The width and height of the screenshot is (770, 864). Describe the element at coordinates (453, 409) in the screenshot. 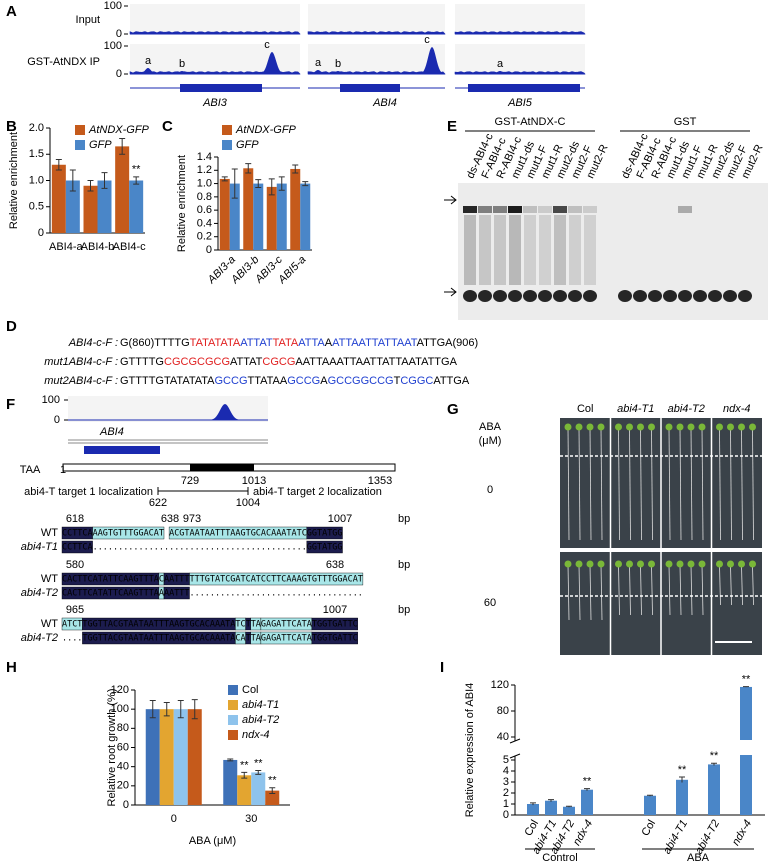

I see `panel-letter: G` at that location.